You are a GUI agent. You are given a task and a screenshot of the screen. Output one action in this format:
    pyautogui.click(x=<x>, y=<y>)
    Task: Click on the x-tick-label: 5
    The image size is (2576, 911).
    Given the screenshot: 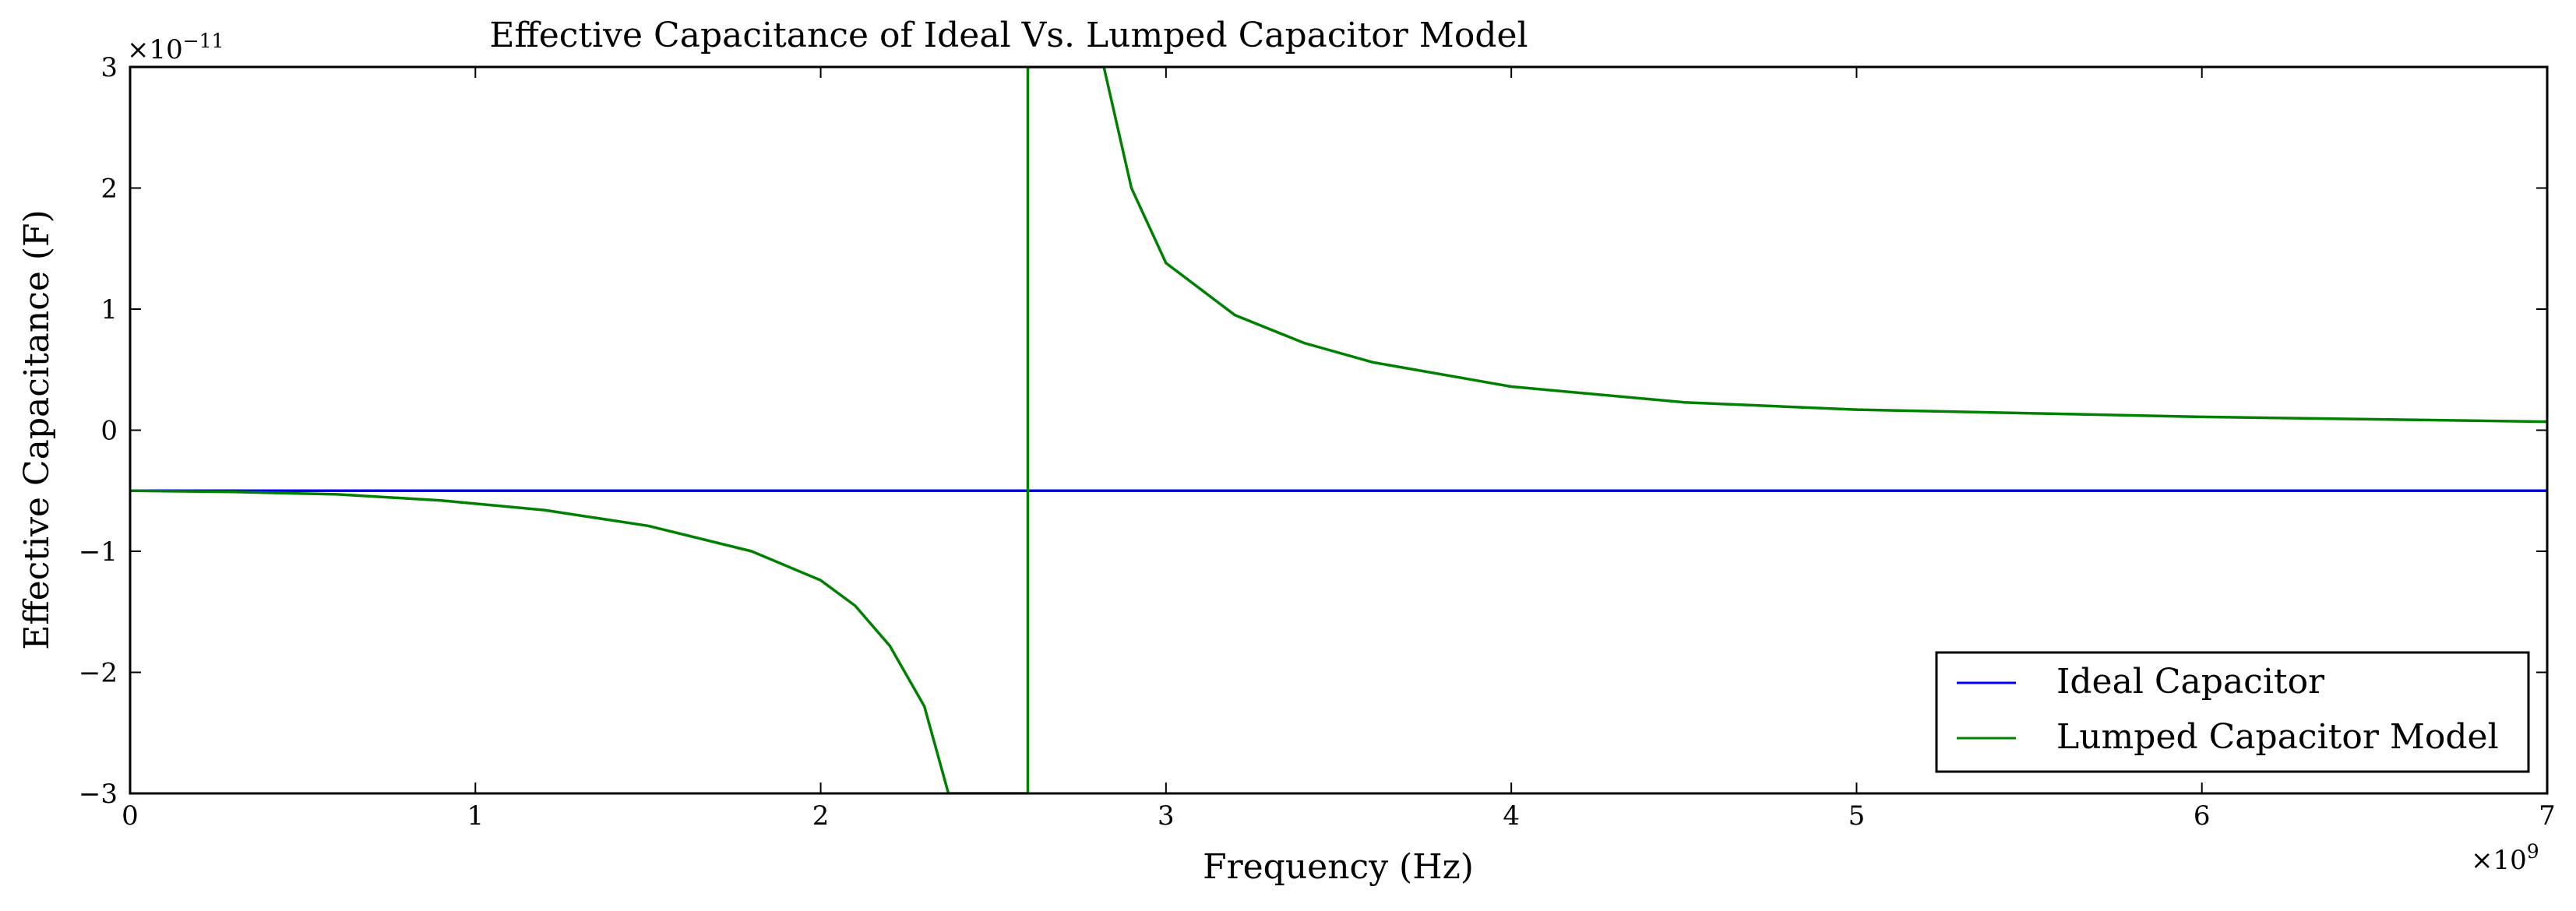 What is the action you would take?
    pyautogui.click(x=1857, y=816)
    